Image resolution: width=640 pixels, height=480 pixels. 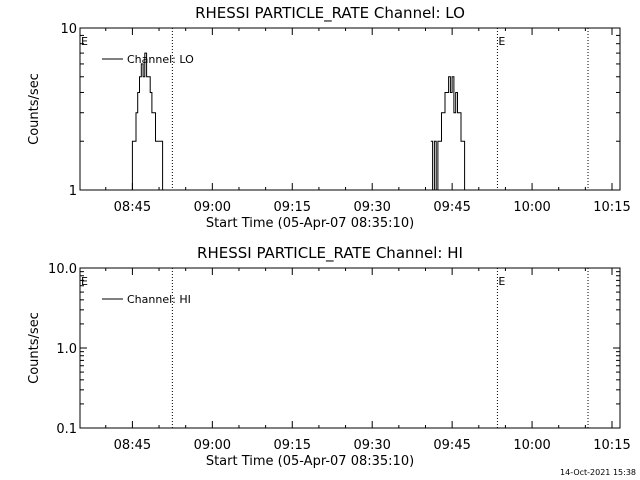 What do you see at coordinates (66, 349) in the screenshot?
I see `y-tick-label: 1.0` at bounding box center [66, 349].